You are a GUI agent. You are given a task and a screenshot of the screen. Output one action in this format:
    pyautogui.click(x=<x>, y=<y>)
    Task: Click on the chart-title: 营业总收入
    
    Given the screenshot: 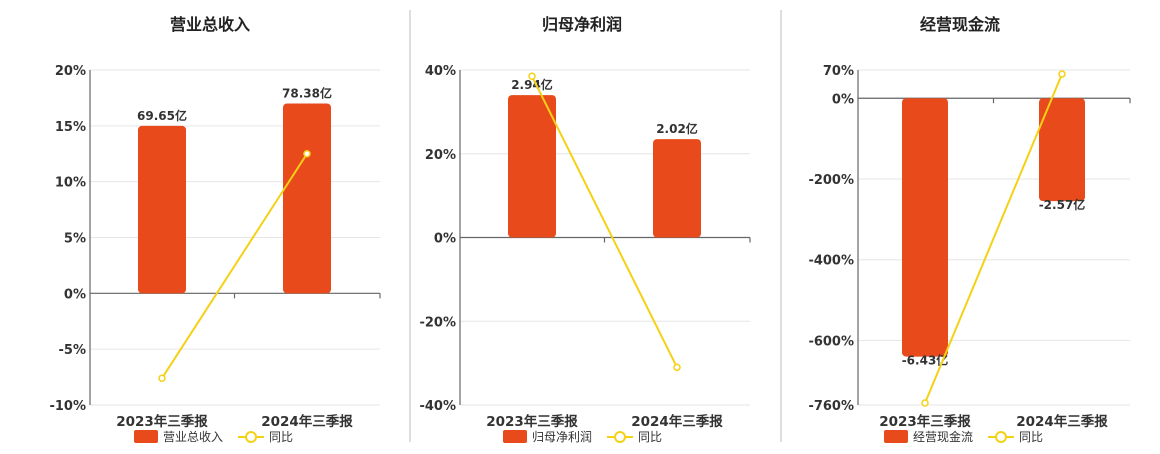 What is the action you would take?
    pyautogui.click(x=210, y=24)
    